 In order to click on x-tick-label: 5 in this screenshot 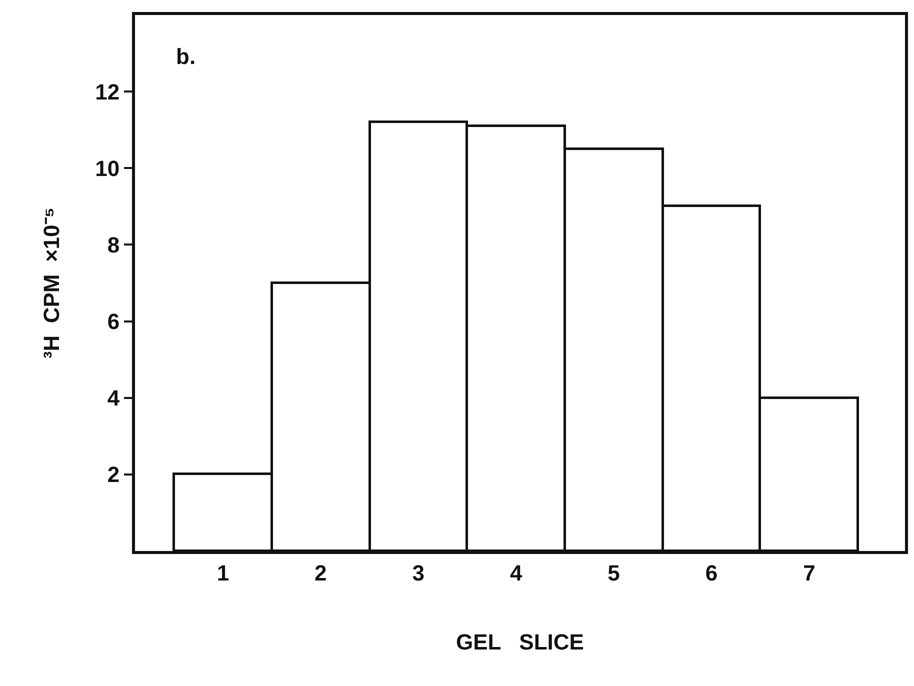, I will do `click(614, 573)`.